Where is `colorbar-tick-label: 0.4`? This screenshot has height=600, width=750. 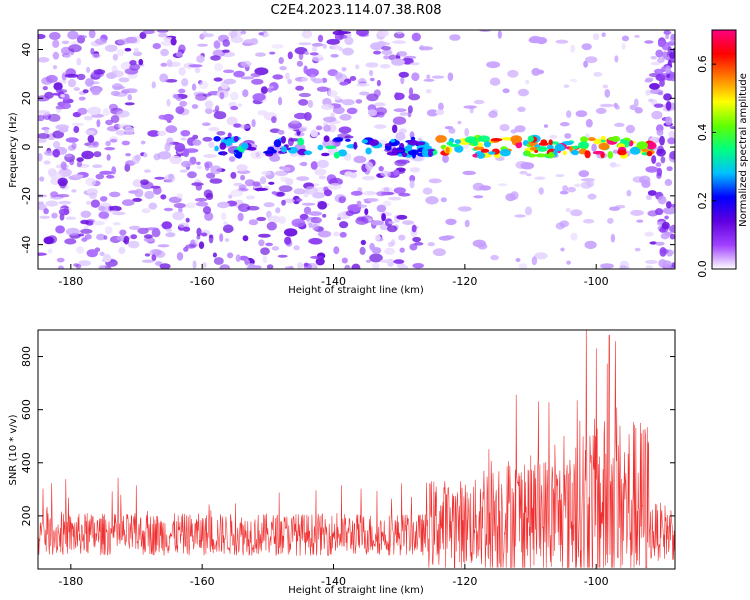
colorbar-tick-label: 0.4 is located at coordinates (702, 133).